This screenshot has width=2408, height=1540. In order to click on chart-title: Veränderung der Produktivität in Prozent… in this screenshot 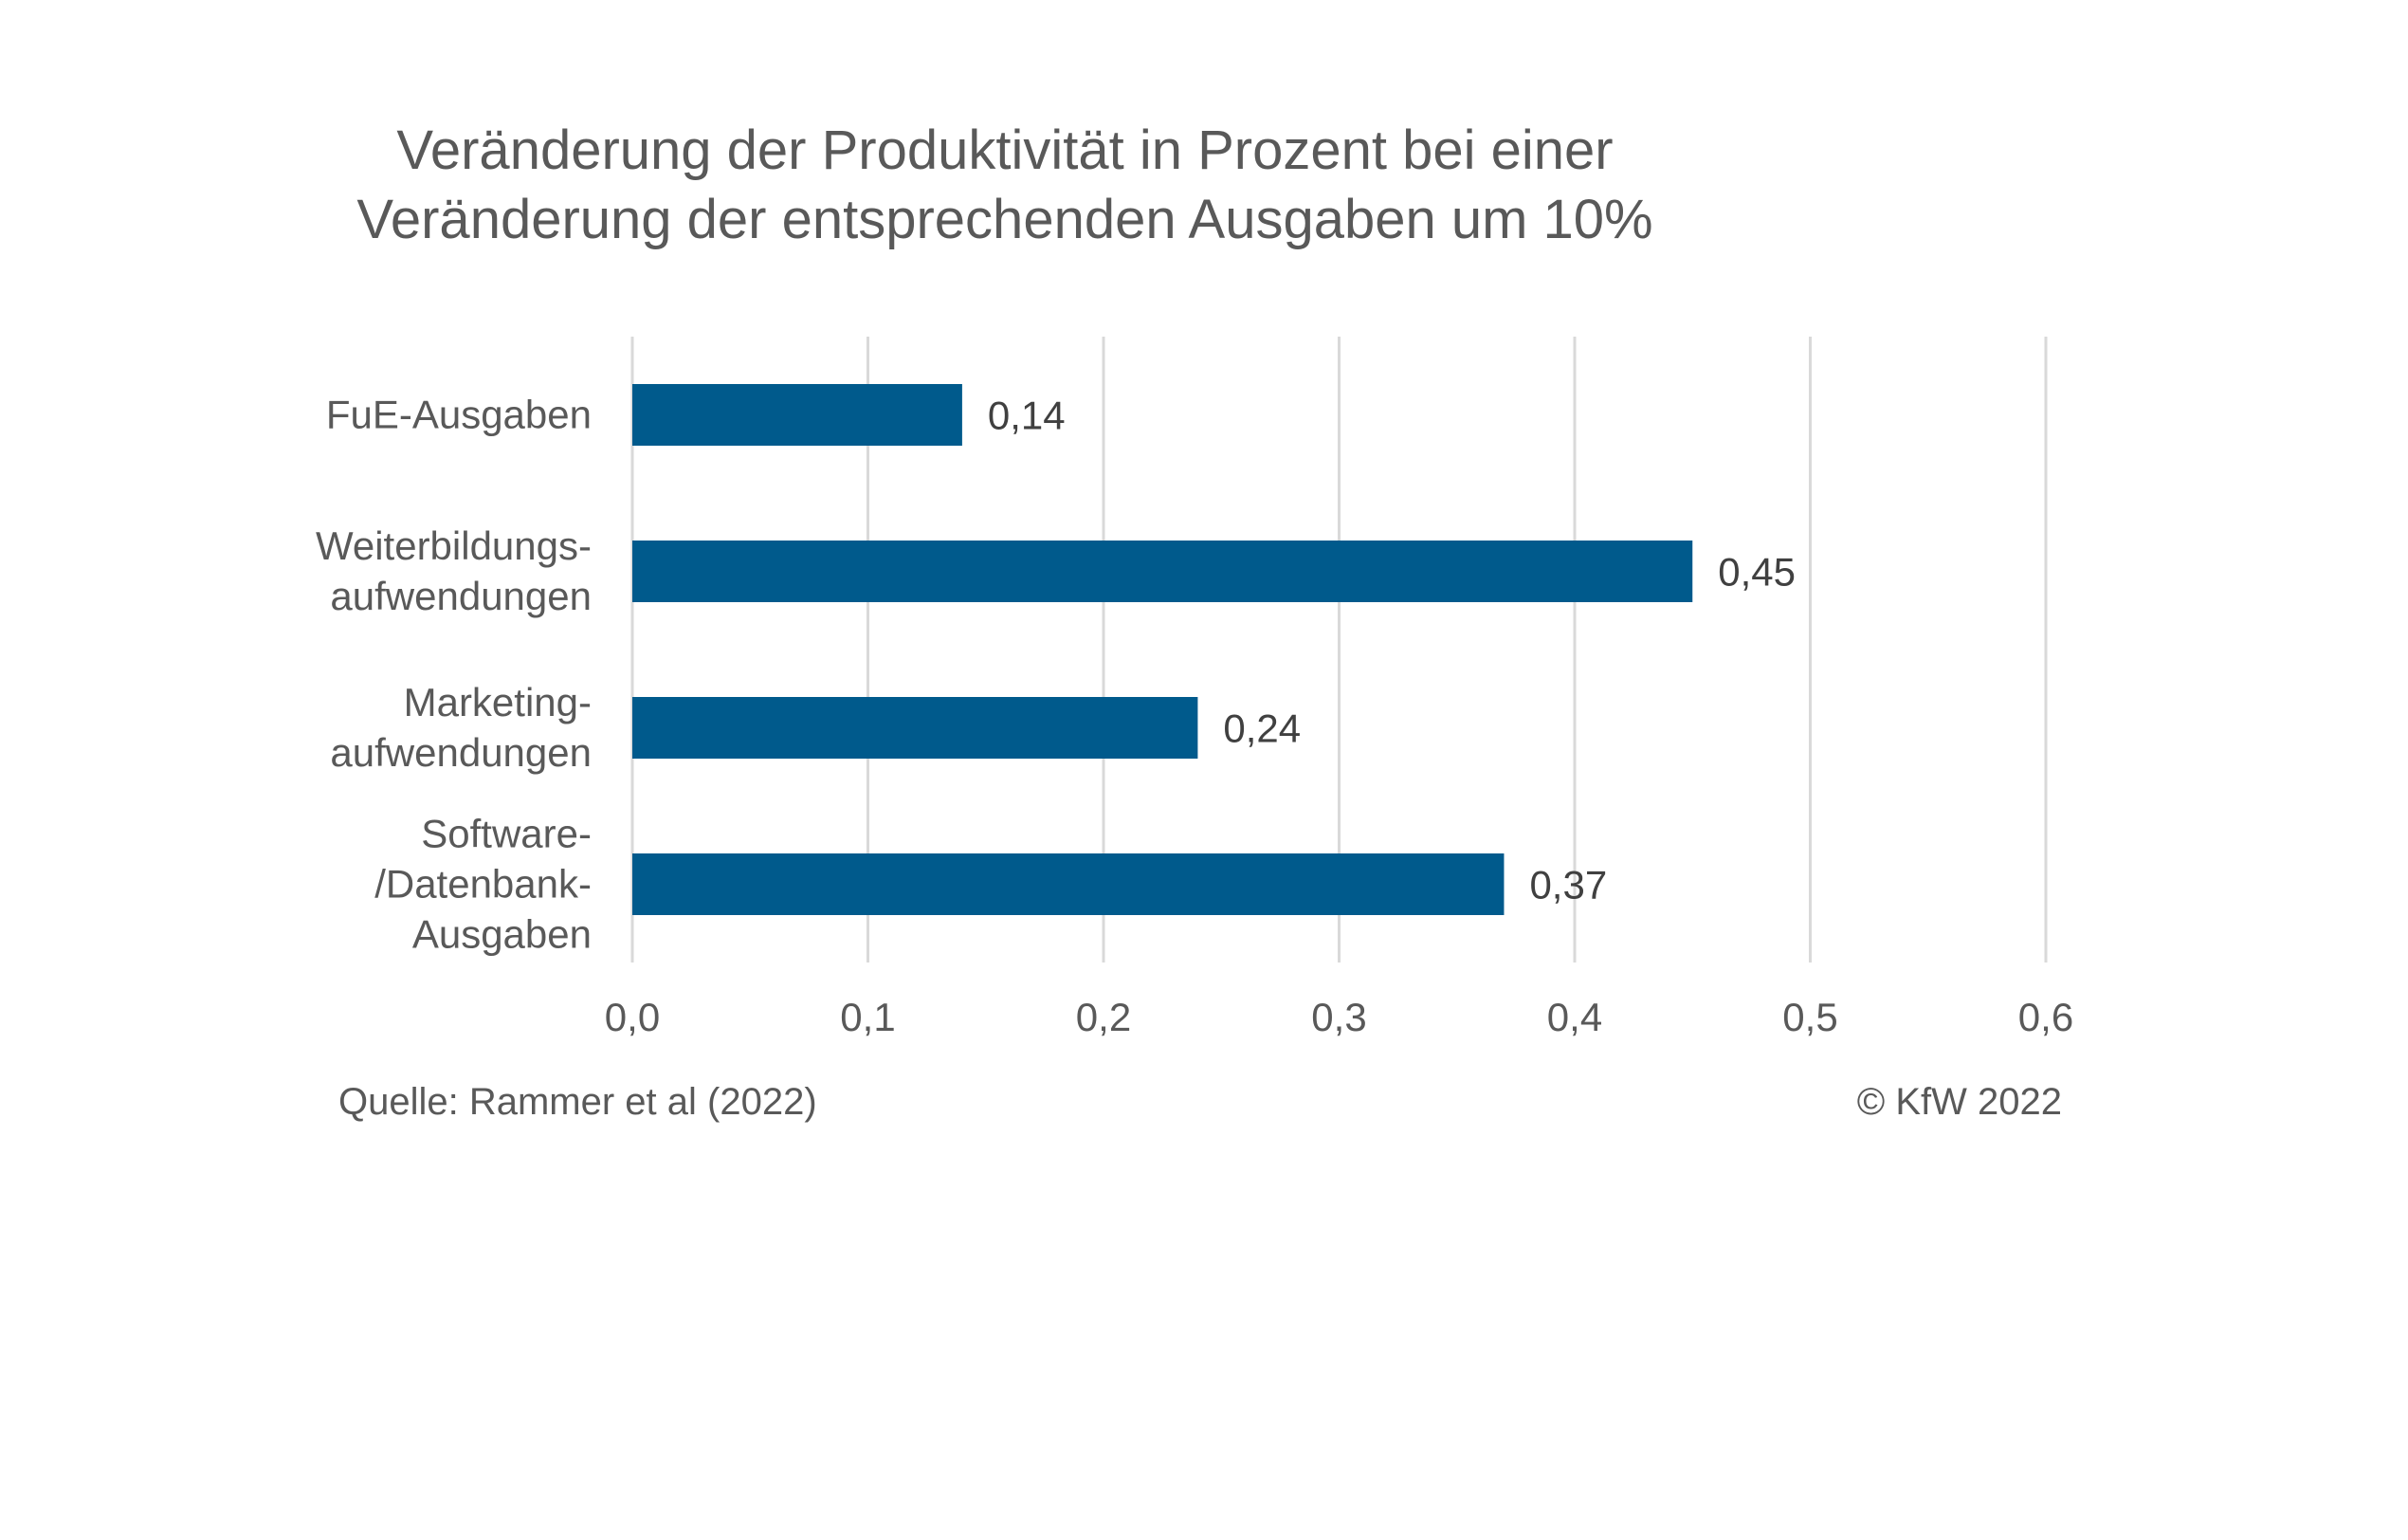, I will do `click(1005, 185)`.